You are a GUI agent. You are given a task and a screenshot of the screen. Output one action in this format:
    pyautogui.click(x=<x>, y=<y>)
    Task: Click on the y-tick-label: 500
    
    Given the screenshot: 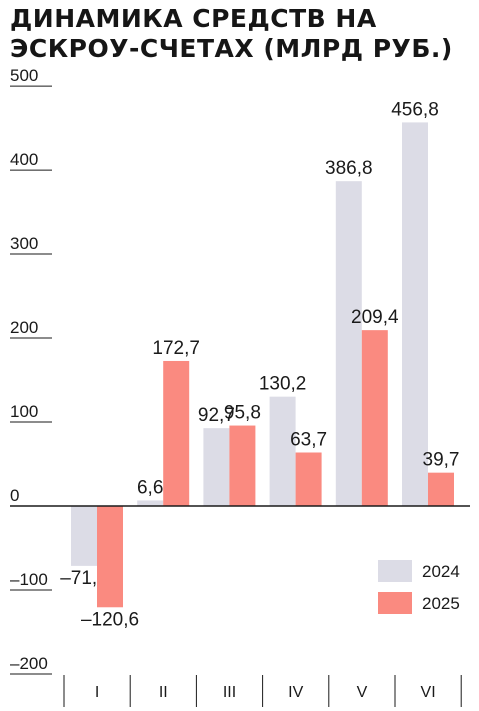 What is the action you would take?
    pyautogui.click(x=24, y=75)
    